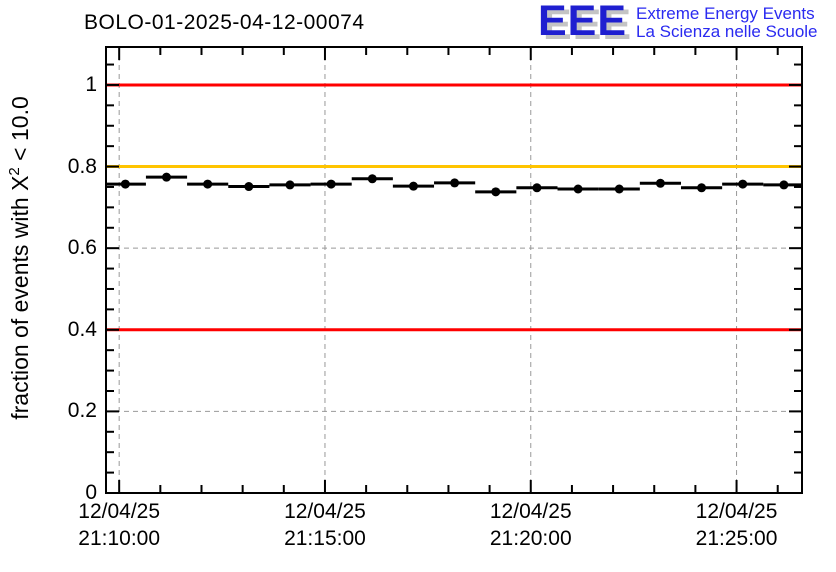 This screenshot has width=836, height=572. What do you see at coordinates (119, 525) in the screenshot?
I see `x-tick-label-21:10:00: 12/04/25 21:10:00` at bounding box center [119, 525].